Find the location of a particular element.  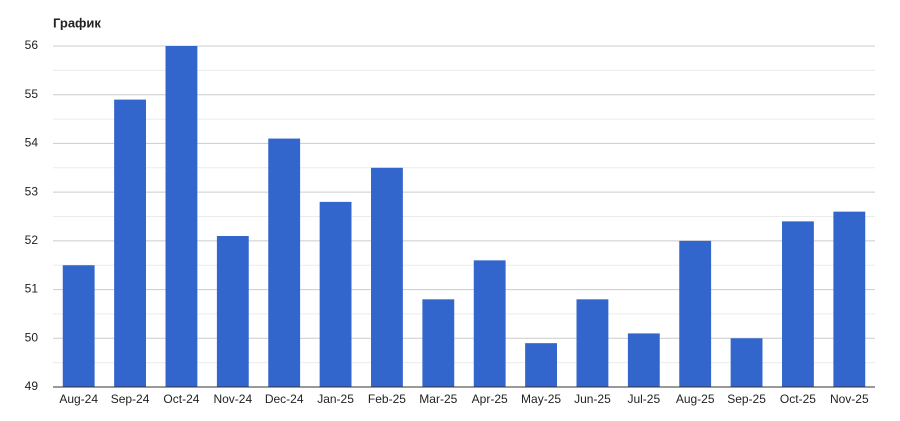

x-tick-label: Aug-25 is located at coordinates (695, 399).